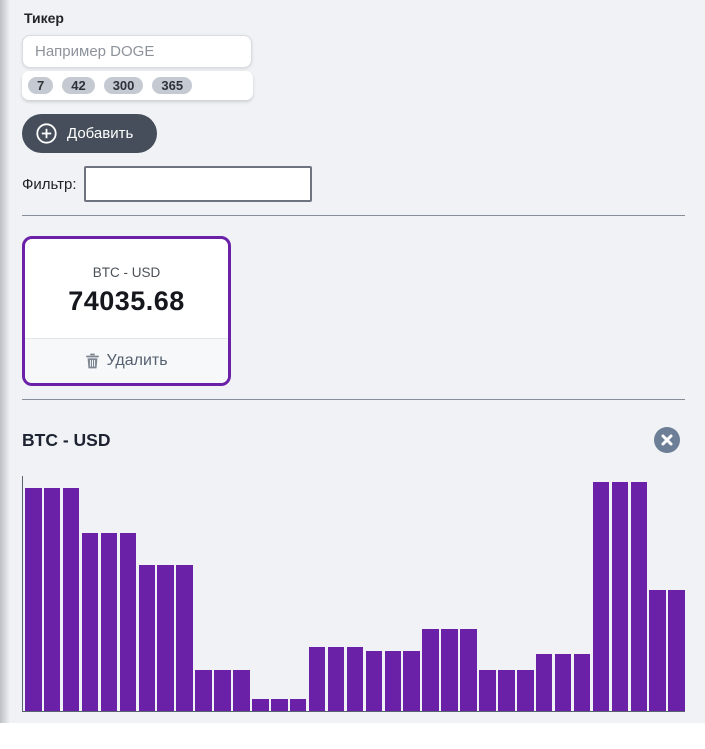 Image resolution: width=705 pixels, height=749 pixels. Describe the element at coordinates (49, 184) in the screenshot. I see `filter-label: Фильтр:` at that location.